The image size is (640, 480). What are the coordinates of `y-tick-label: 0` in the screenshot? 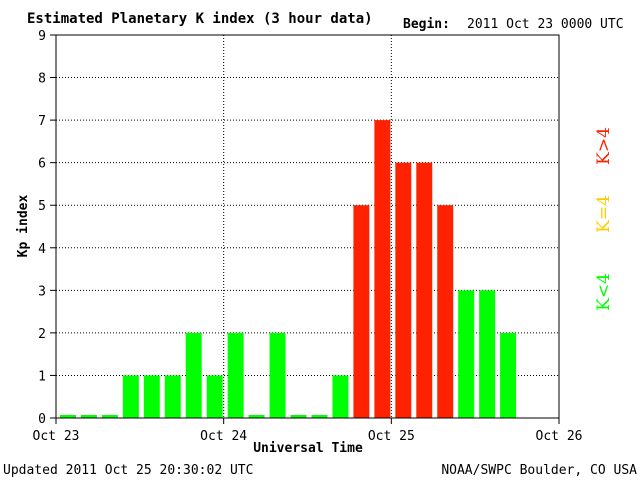 It's located at (42, 419).